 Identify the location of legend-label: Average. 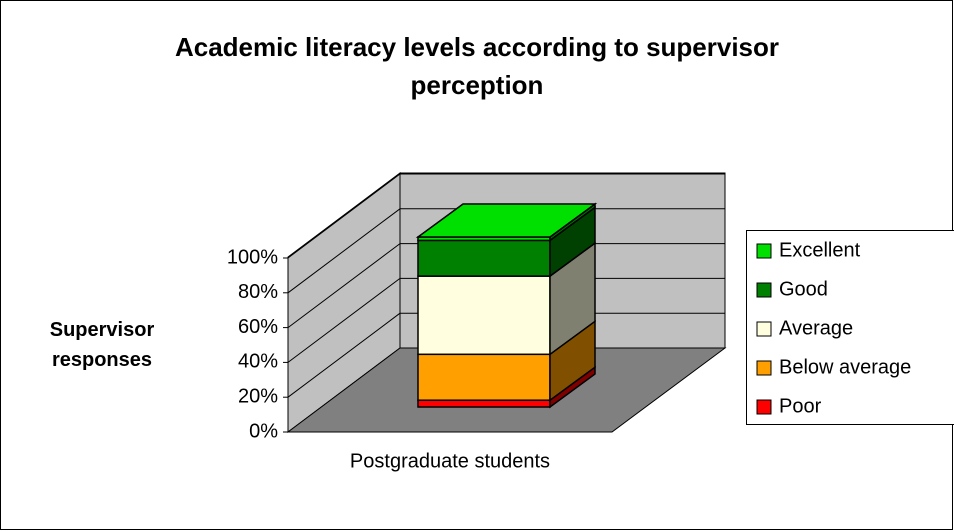
(816, 328).